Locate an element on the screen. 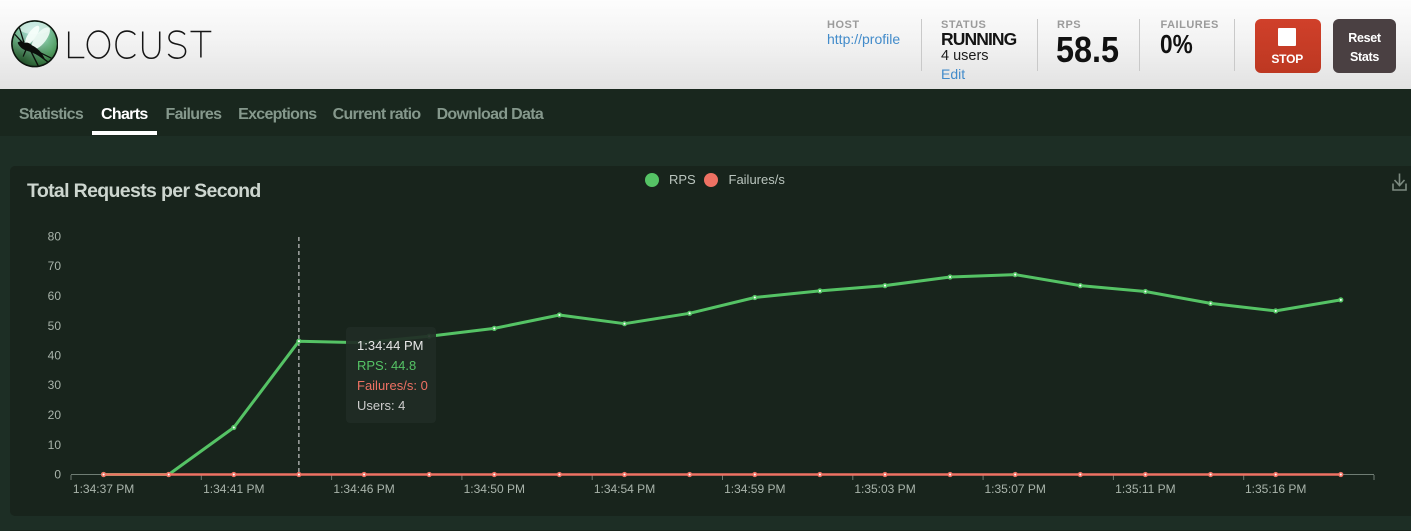 This screenshot has width=1411, height=531. svg-text: 10 is located at coordinates (55, 445).